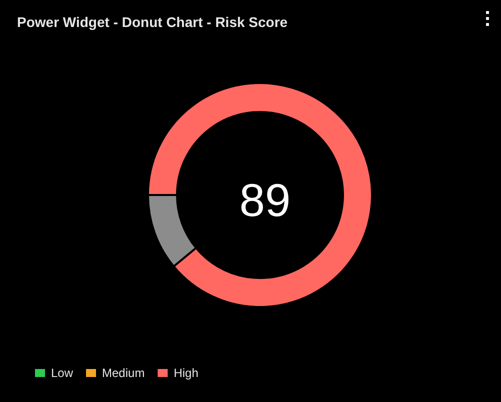  What do you see at coordinates (123, 373) in the screenshot?
I see `legend-label: Medium` at bounding box center [123, 373].